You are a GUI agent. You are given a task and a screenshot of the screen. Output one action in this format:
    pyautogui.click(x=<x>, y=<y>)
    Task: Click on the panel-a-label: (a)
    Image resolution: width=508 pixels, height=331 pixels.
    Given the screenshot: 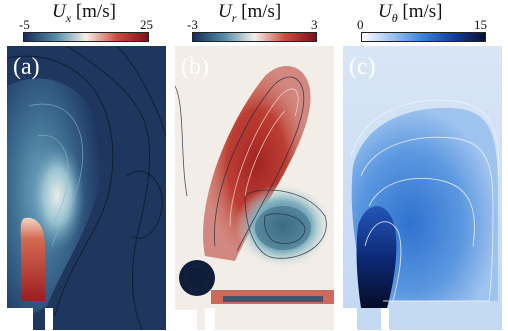 What is the action you would take?
    pyautogui.click(x=26, y=67)
    